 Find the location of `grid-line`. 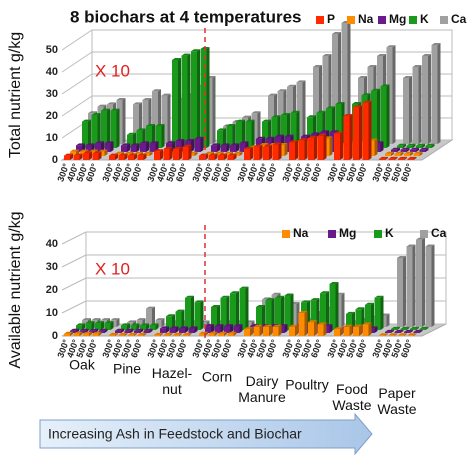

grid-line is located at coordinates (77, 40).